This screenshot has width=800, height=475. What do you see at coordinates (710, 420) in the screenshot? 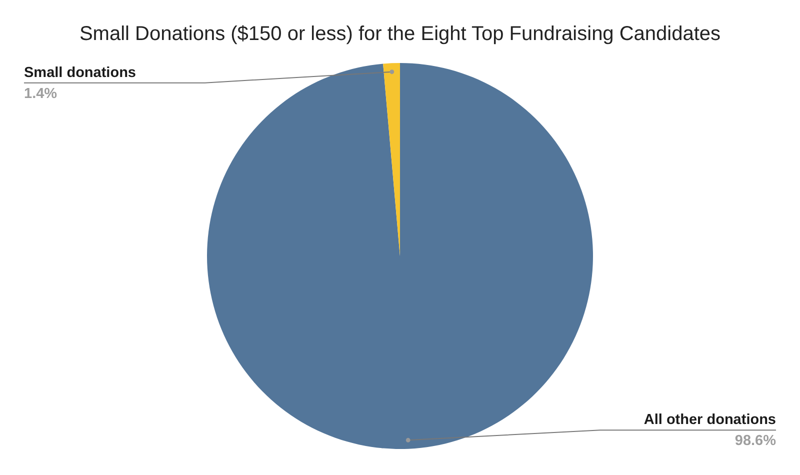
I see `slice-label: All other donations` at bounding box center [710, 420].